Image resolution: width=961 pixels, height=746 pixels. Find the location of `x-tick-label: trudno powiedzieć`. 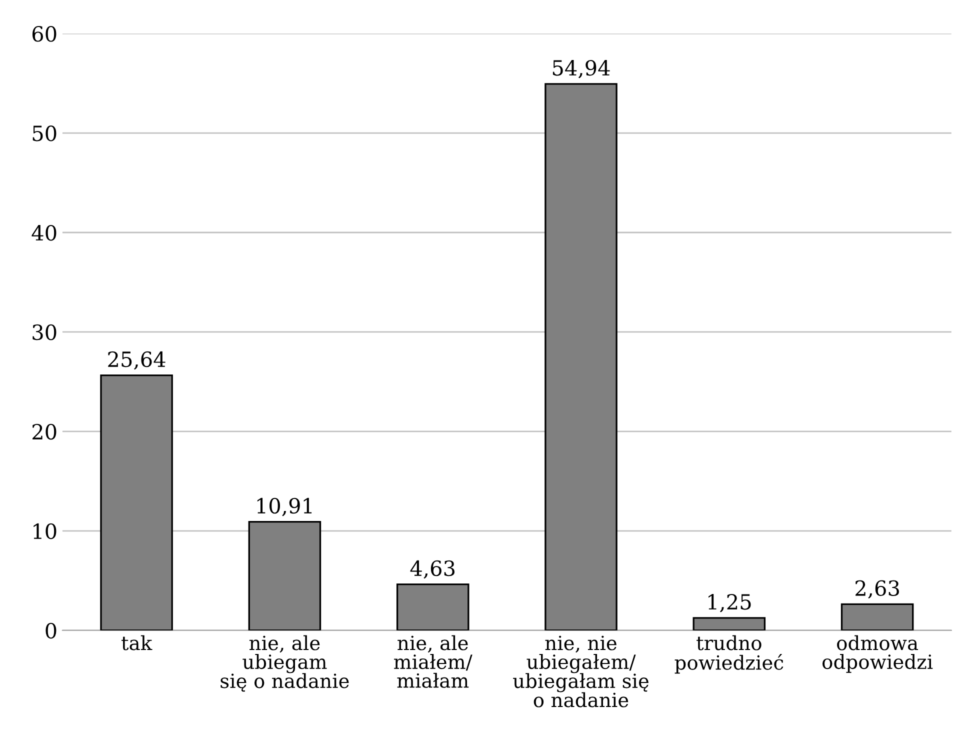

x-tick-label: trudno powiedzieć is located at coordinates (729, 654).